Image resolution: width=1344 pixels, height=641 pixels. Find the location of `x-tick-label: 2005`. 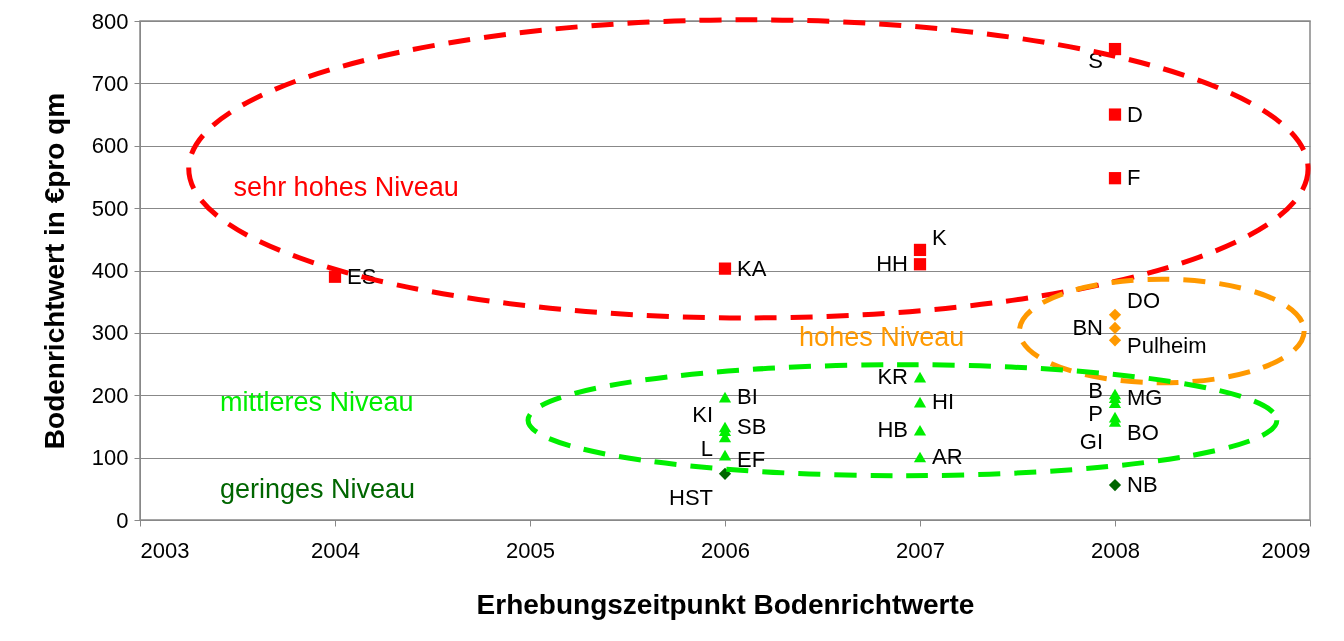

x-tick-label: 2005 is located at coordinates (530, 550).